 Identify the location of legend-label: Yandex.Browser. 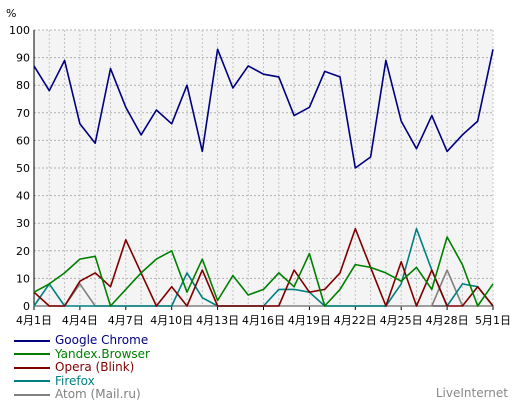
(102, 353).